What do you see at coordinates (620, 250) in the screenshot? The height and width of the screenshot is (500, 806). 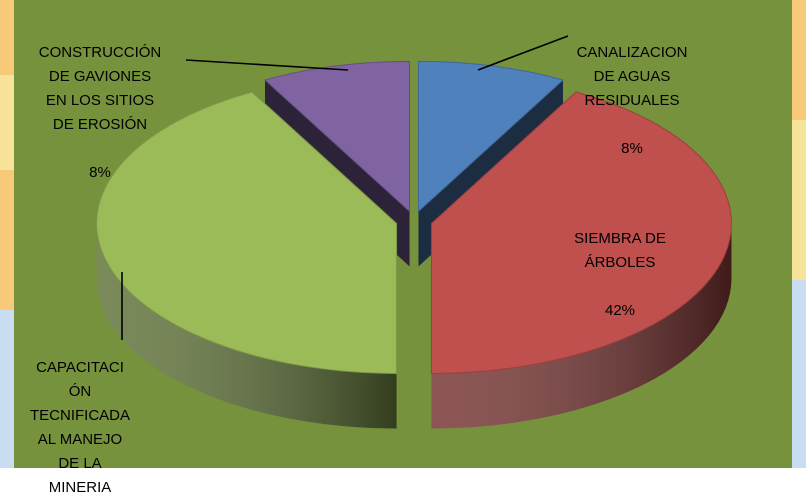 I see `slice-label-siembra-name: SIEMBRA DE ÁRBOLES` at bounding box center [620, 250].